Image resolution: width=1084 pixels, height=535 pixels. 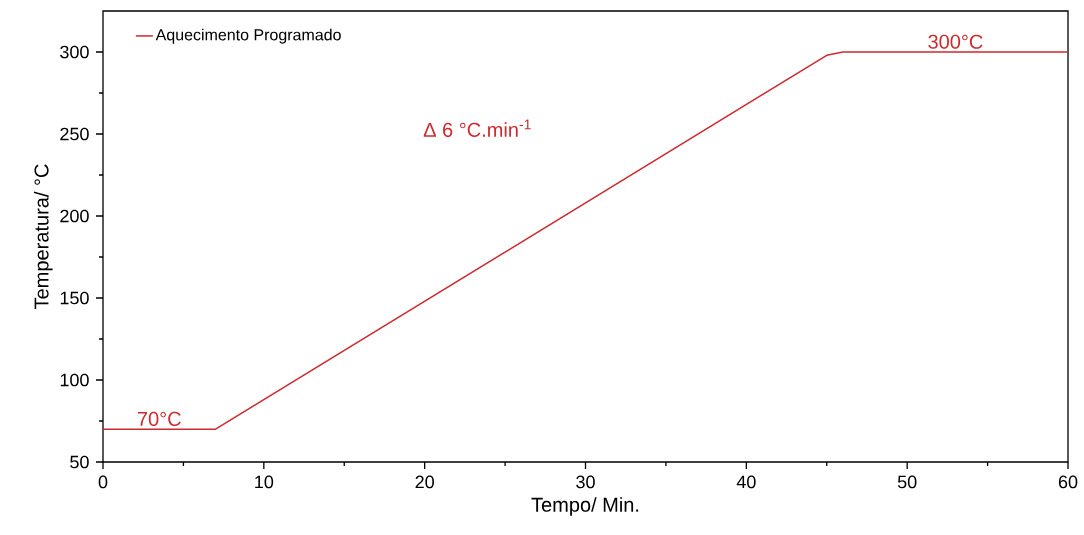 What do you see at coordinates (74, 134) in the screenshot?
I see `y-tick-label: 250` at bounding box center [74, 134].